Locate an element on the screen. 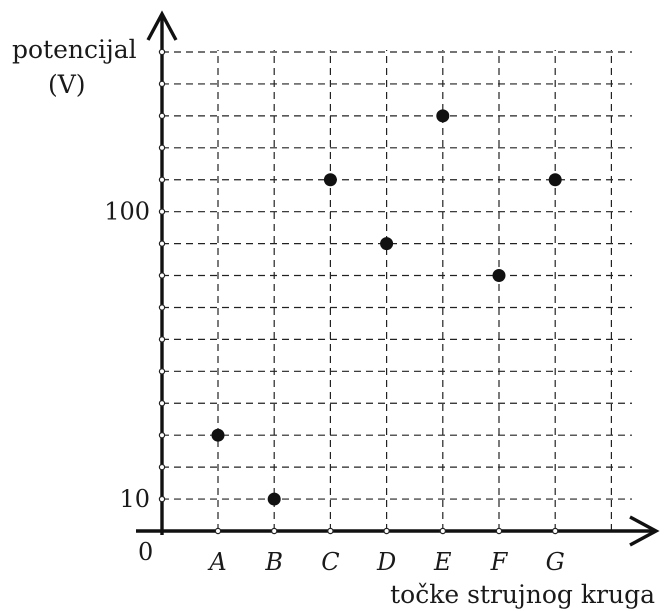  y-axis-title-line2: (V) is located at coordinates (67, 84).